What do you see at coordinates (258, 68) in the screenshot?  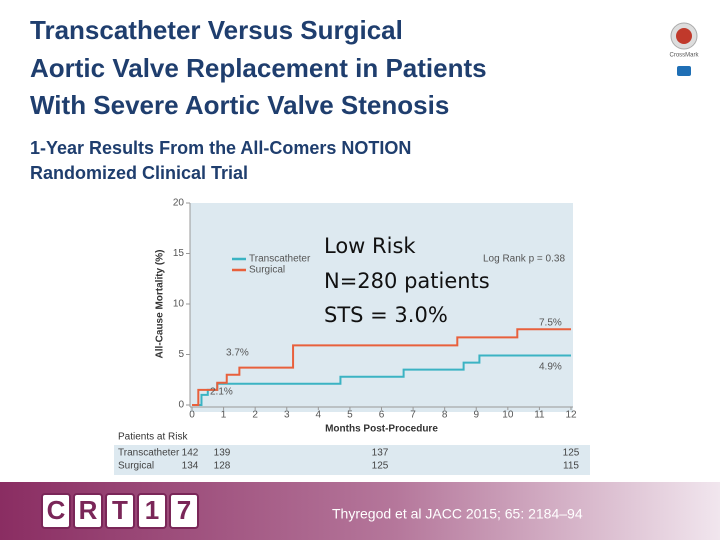 I see `title-line: Aortic Valve Replacement in Patients` at bounding box center [258, 68].